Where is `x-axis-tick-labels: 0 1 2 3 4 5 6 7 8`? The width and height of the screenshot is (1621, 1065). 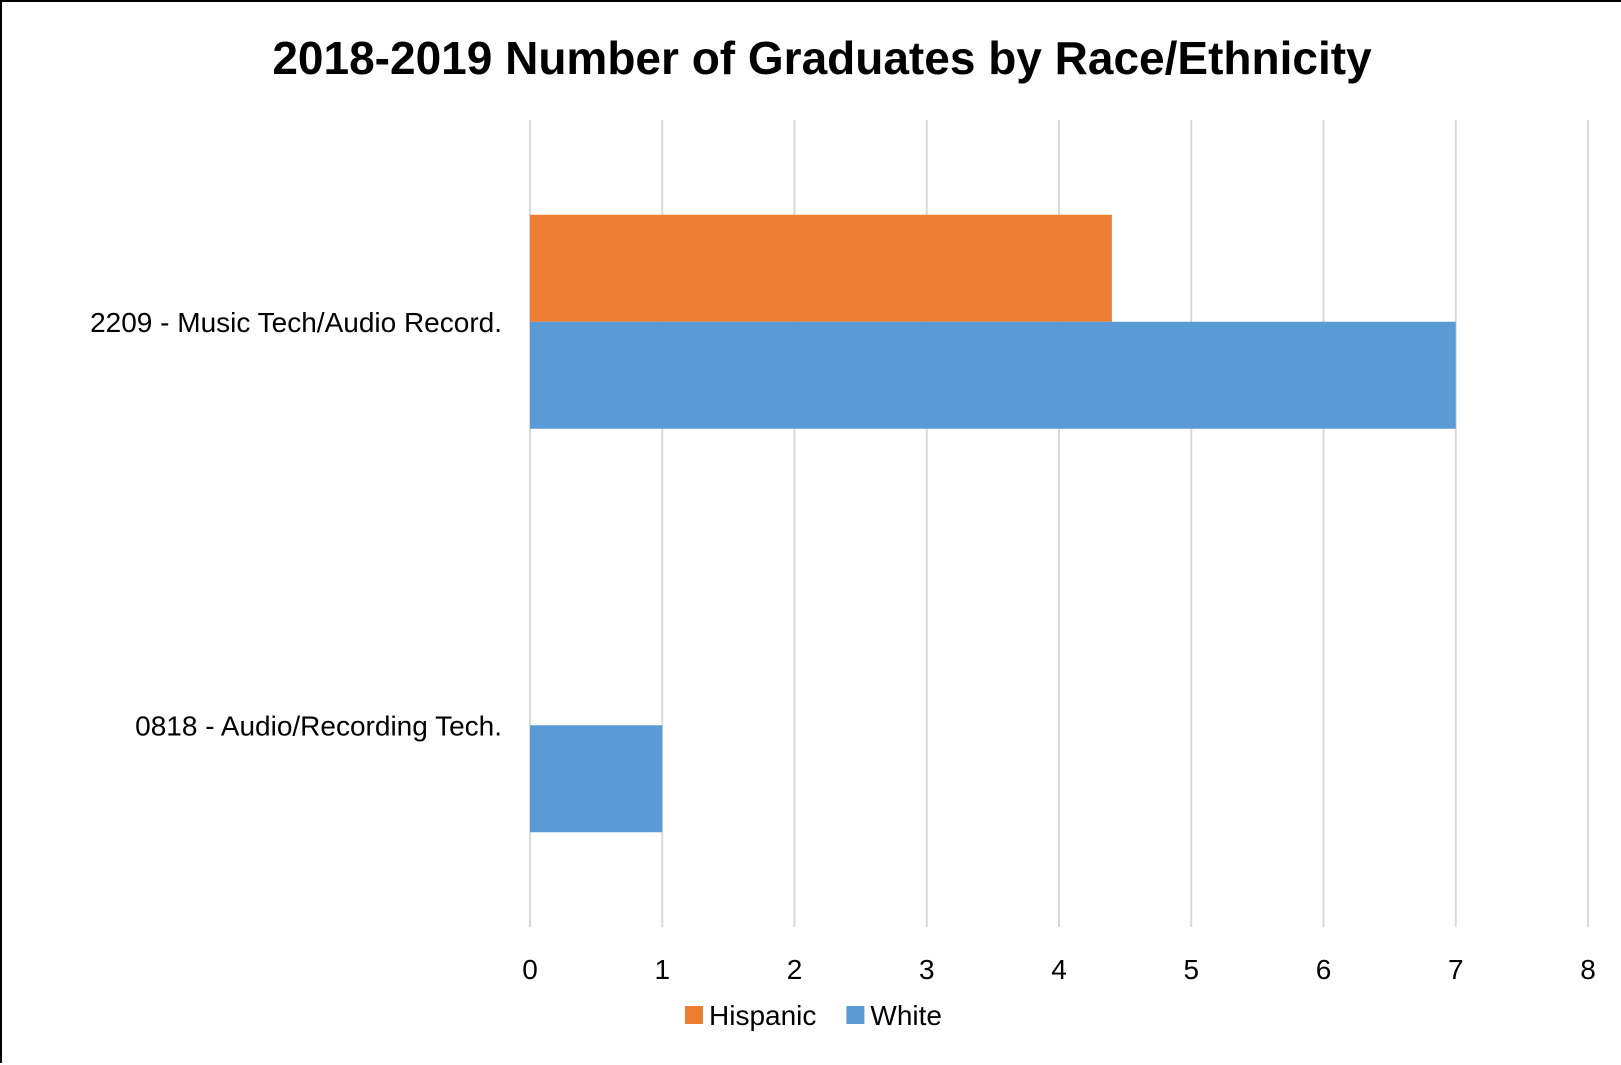
x-axis-tick-labels: 0 1 2 3 4 5 6 7 8 is located at coordinates (1059, 969).